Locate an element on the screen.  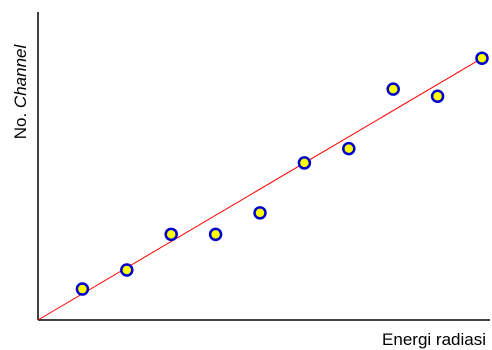
y-axis-label-prefix: No. is located at coordinates (20, 123).